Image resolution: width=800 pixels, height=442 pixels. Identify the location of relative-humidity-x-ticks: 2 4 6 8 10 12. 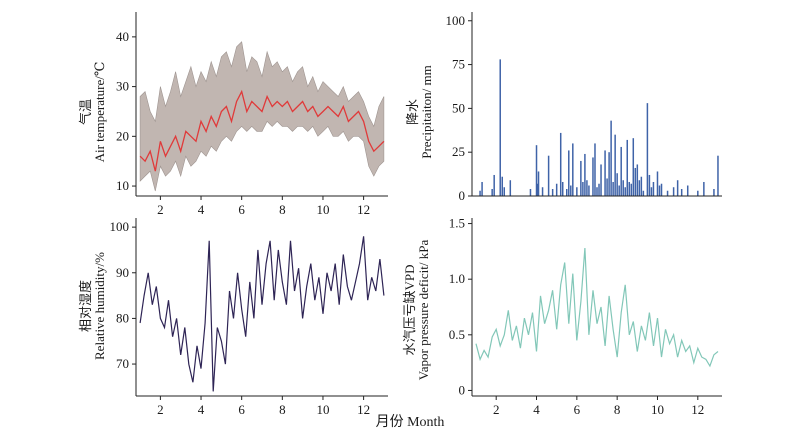
(263, 406).